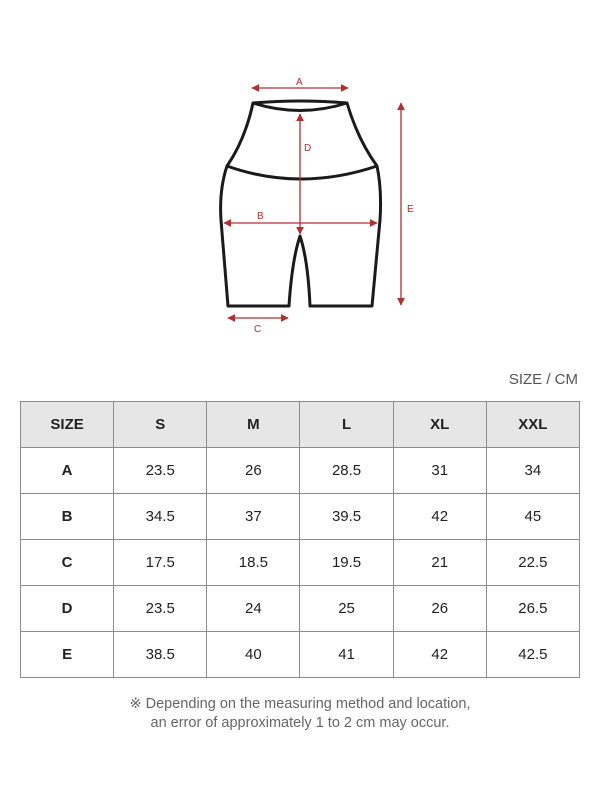 The width and height of the screenshot is (600, 800). What do you see at coordinates (67, 608) in the screenshot?
I see `row-label-cell: D` at bounding box center [67, 608].